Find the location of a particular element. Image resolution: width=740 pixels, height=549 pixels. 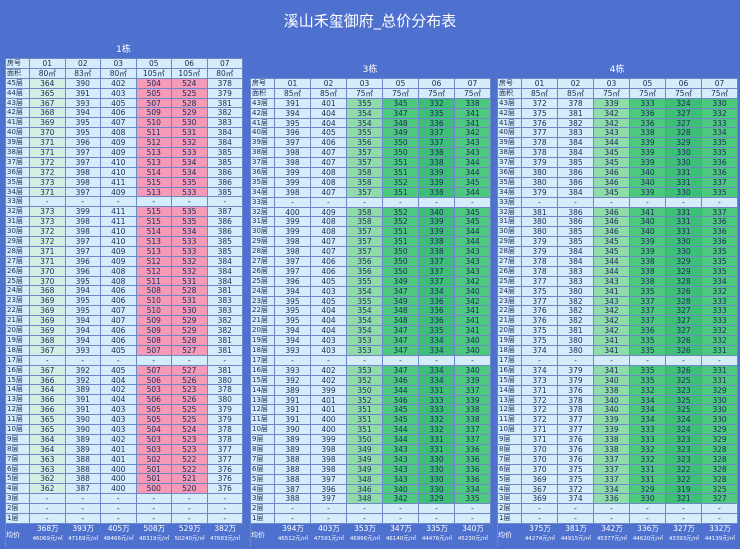

price-cell: 348 is located at coordinates (401, 311).